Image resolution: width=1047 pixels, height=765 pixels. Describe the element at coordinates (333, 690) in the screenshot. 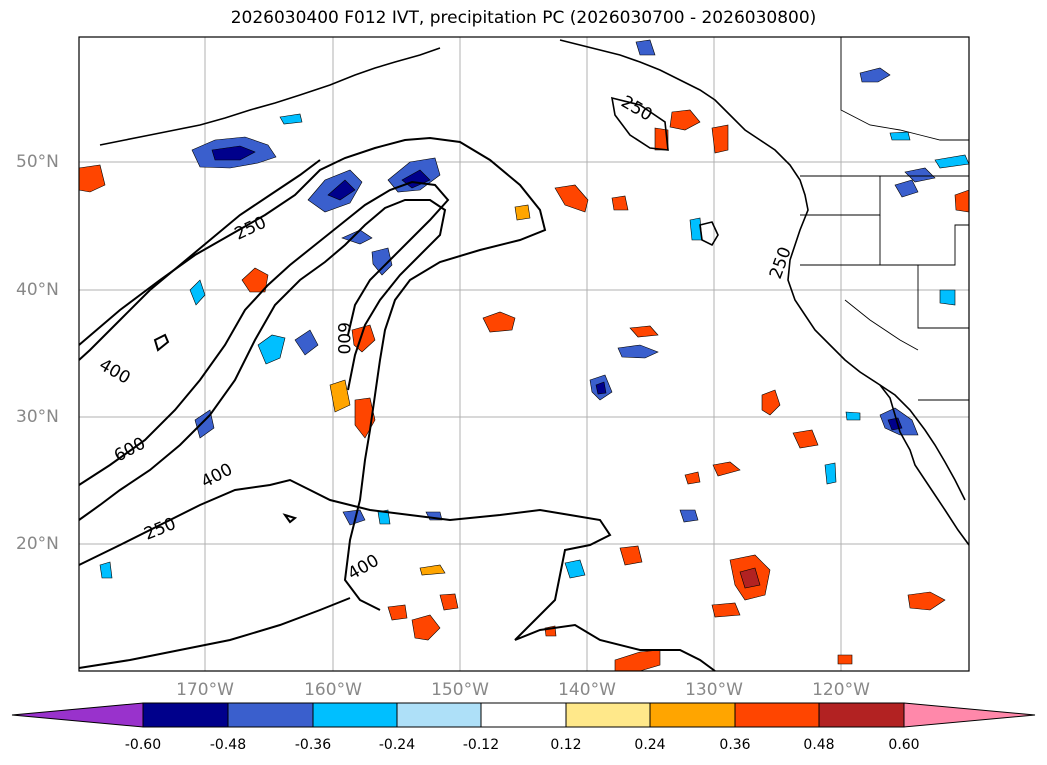

I see `lon-label-160w: 160°W` at that location.